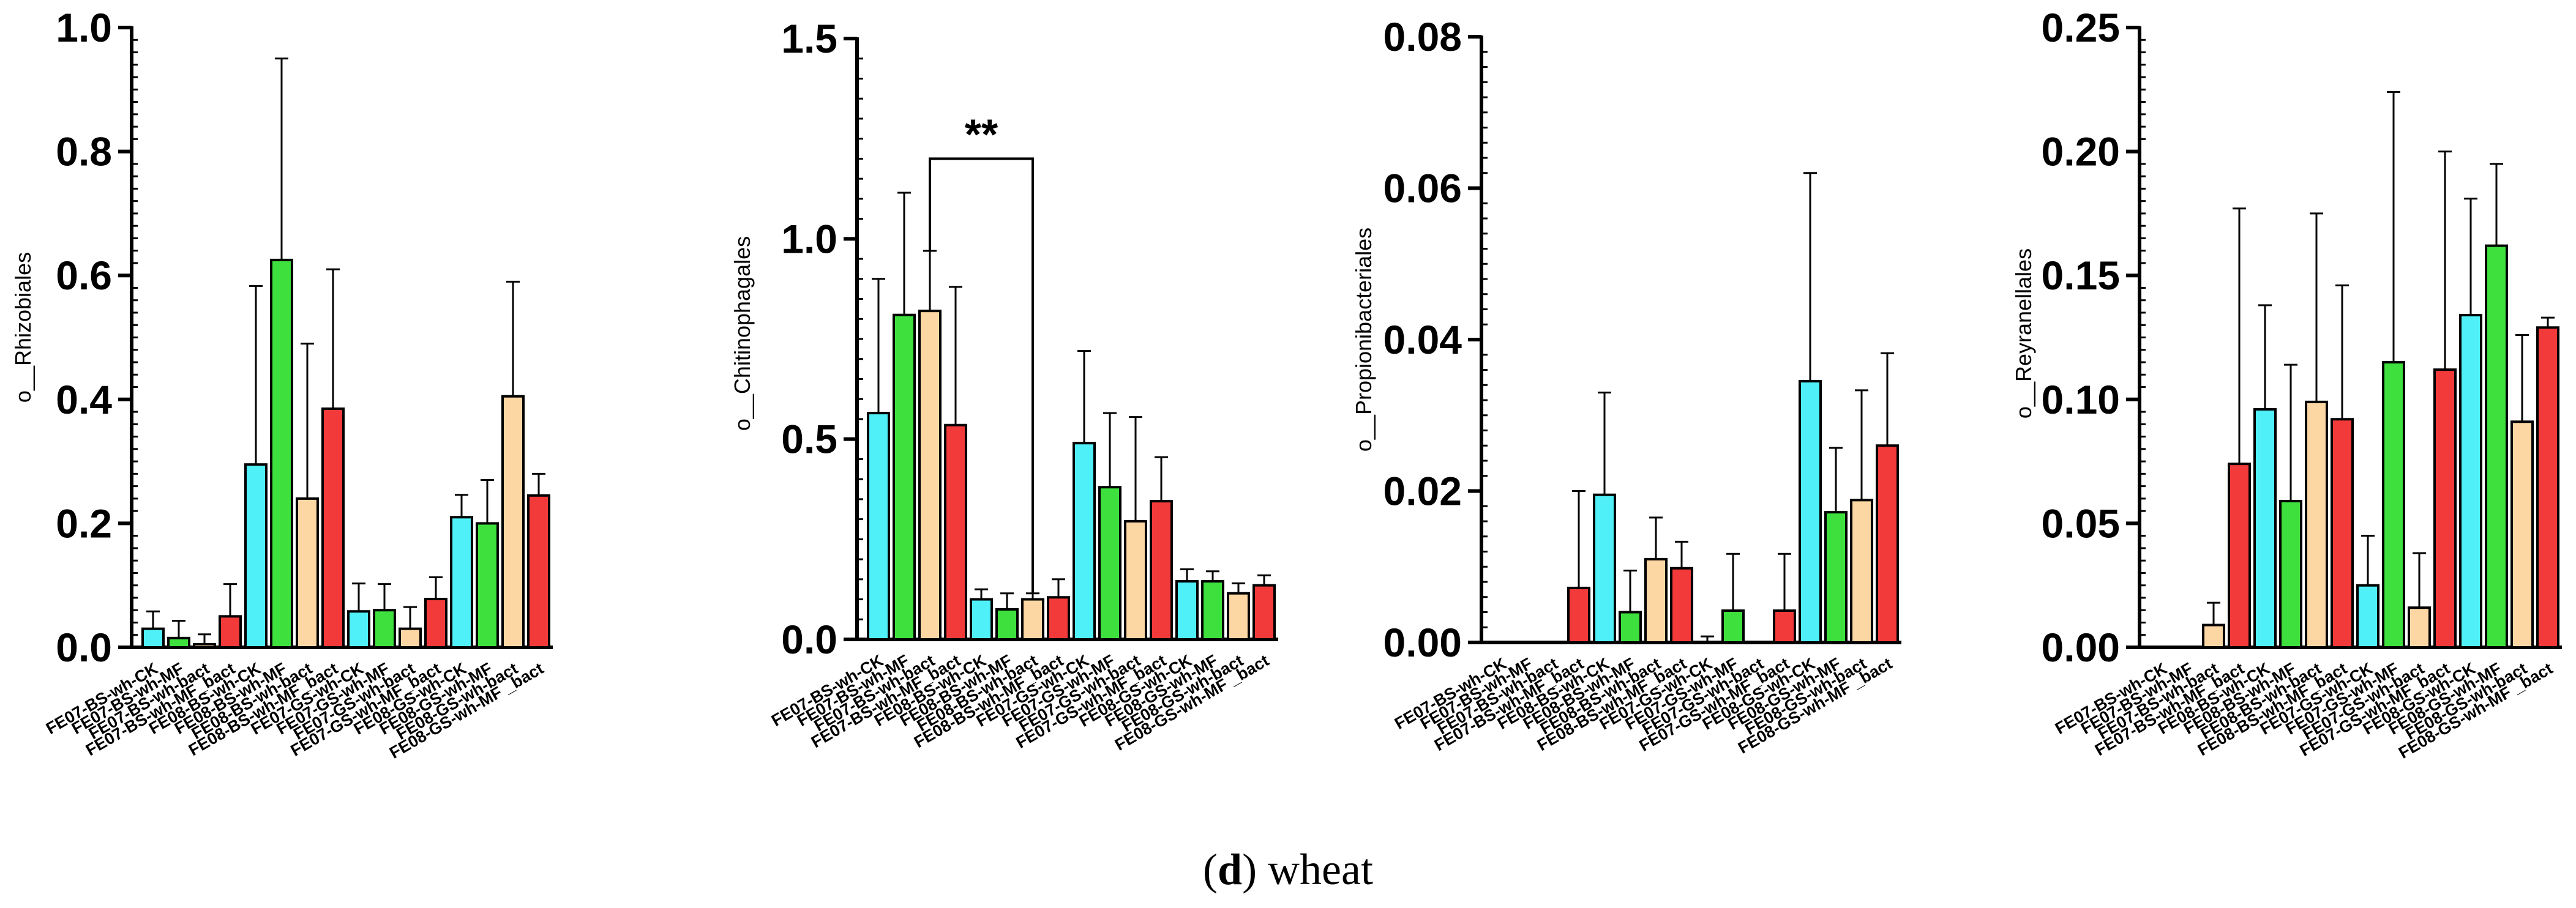 The width and height of the screenshot is (2576, 908). What do you see at coordinates (809, 38) in the screenshot?
I see `y-tick-label: 1.5` at bounding box center [809, 38].